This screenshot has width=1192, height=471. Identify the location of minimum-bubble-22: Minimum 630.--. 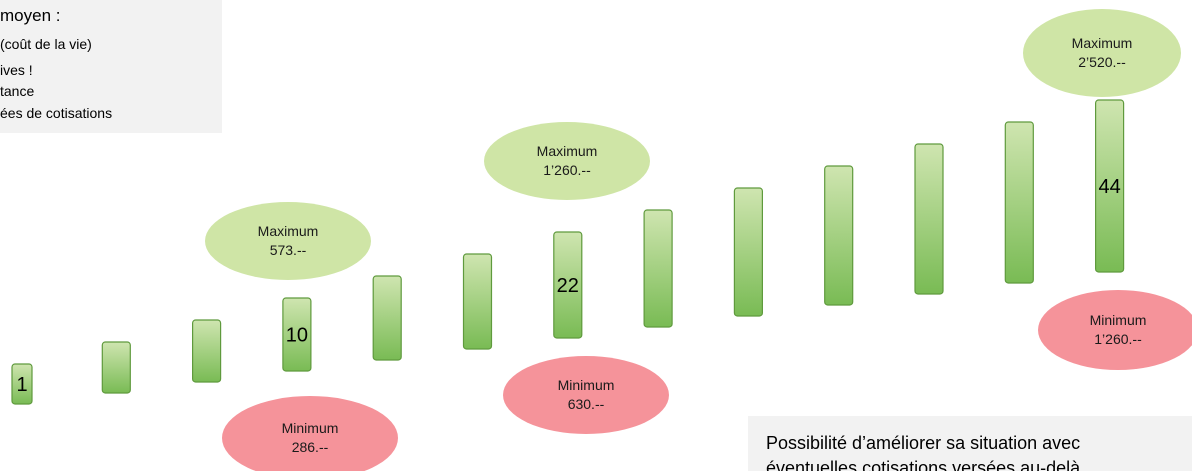
(586, 395).